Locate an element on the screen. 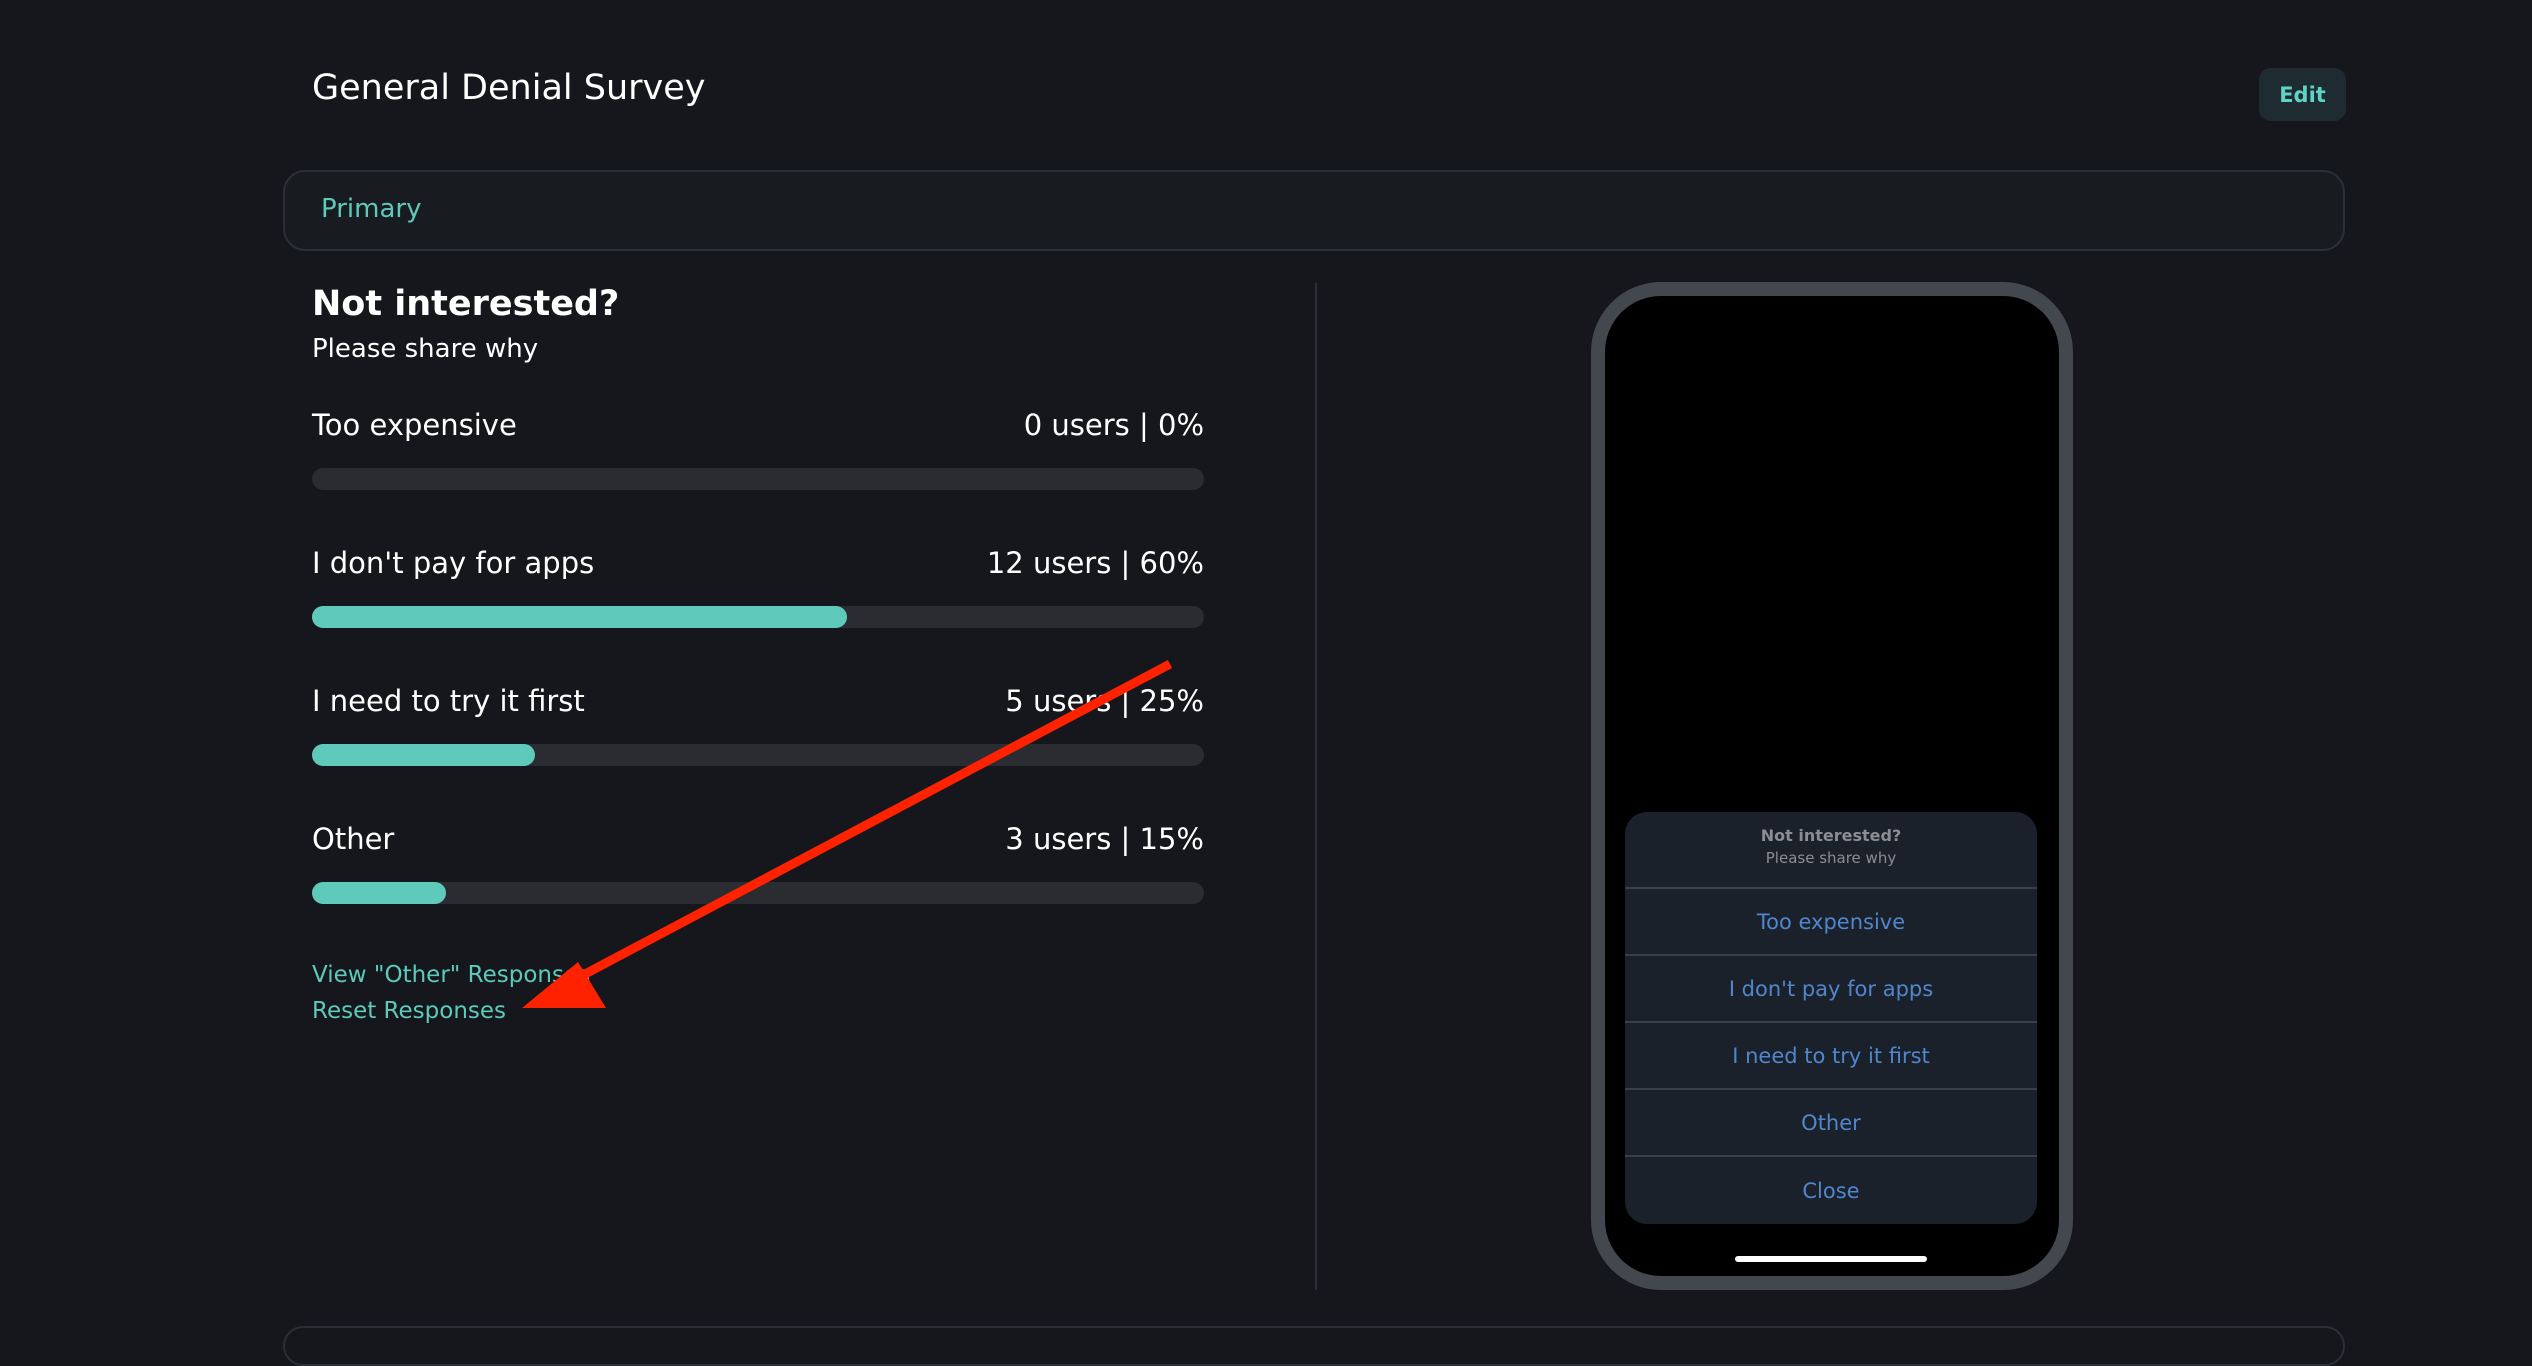  page-title: General Denial Survey is located at coordinates (509, 88).